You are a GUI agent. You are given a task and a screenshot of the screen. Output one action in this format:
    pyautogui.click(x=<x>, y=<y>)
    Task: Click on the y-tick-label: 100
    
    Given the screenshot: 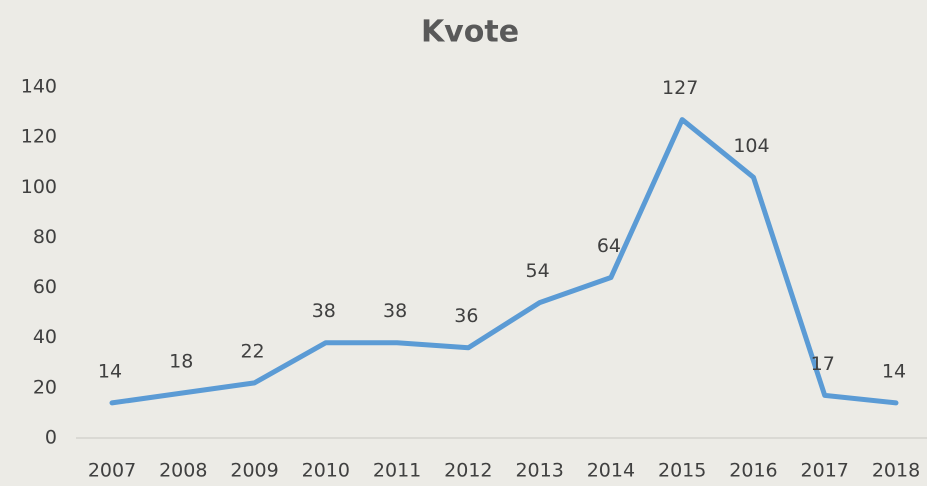 What is the action you would take?
    pyautogui.click(x=39, y=187)
    